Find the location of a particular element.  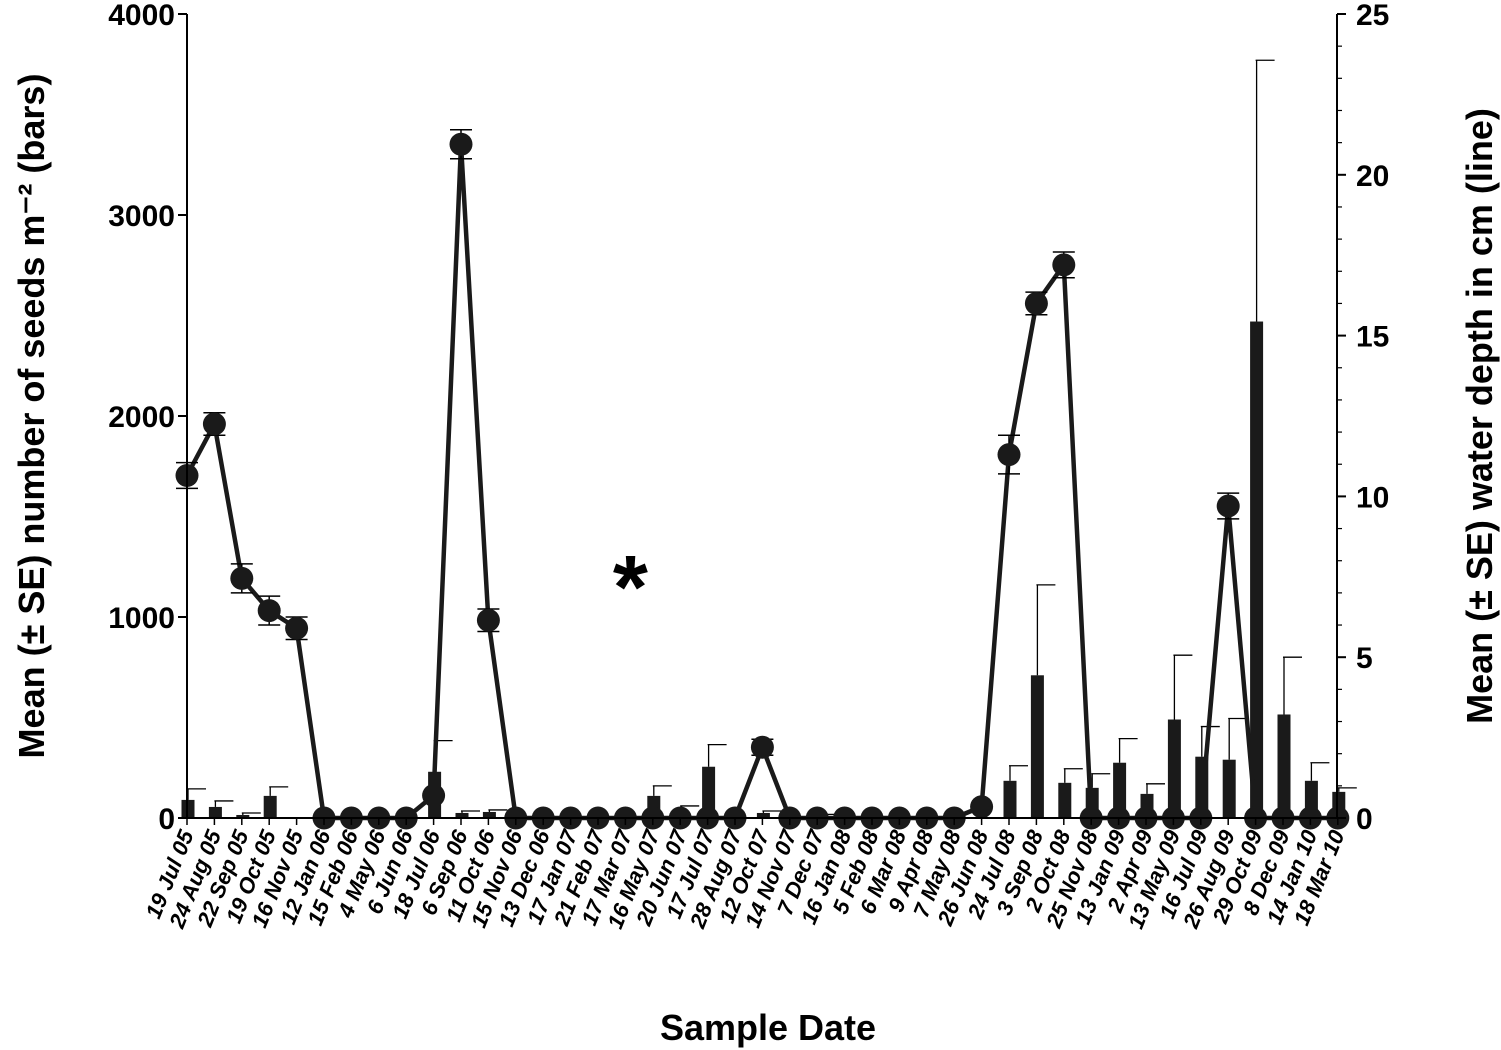

left-tick-label: 2000 is located at coordinates (141, 417).